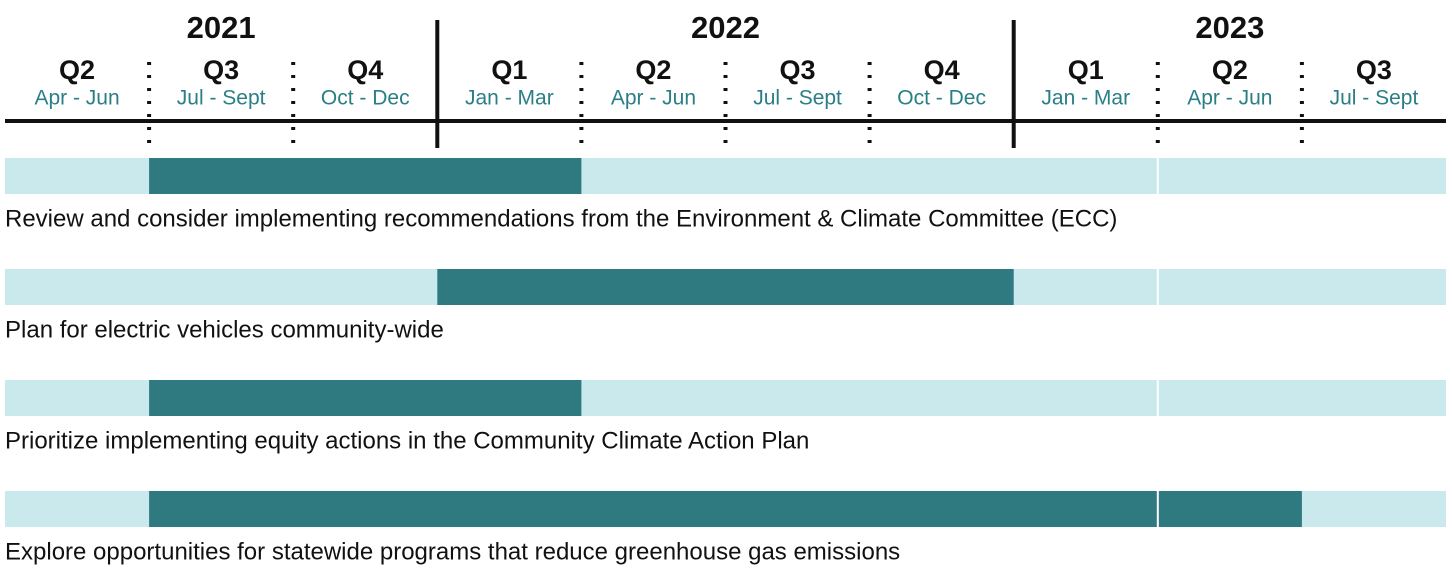 The height and width of the screenshot is (576, 1452). I want to click on year-label: 2023, so click(1229, 27).